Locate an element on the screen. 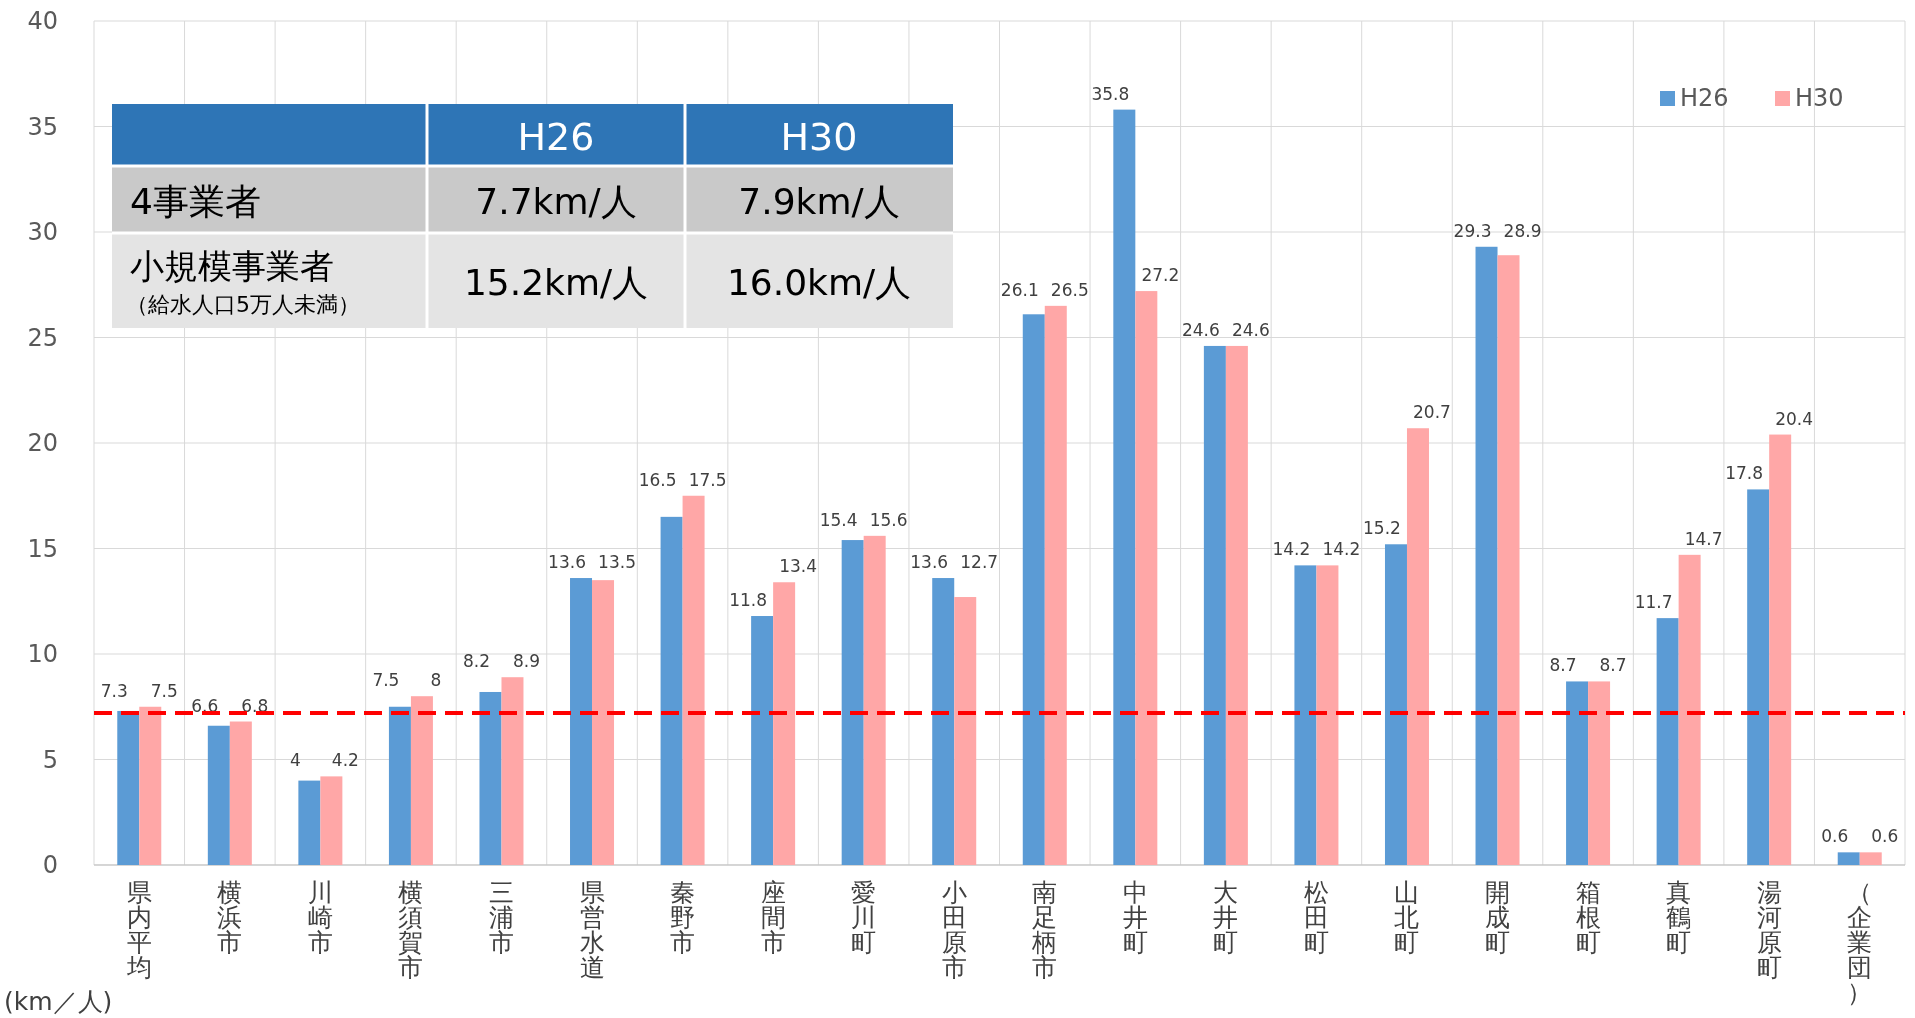 The height and width of the screenshot is (1018, 1915). data-label: 26.5 is located at coordinates (1069, 289).